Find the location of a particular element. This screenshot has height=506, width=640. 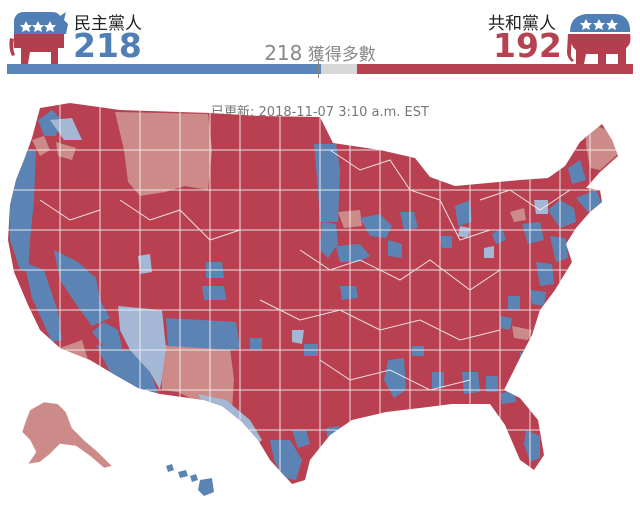

republicans-seat-count: 192 is located at coordinates (527, 45).